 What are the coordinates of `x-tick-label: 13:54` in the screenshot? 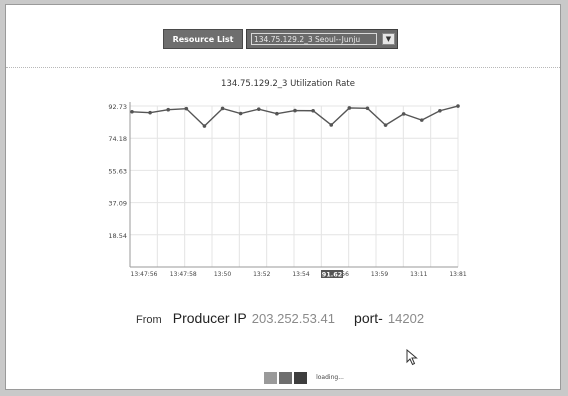 It's located at (300, 274).